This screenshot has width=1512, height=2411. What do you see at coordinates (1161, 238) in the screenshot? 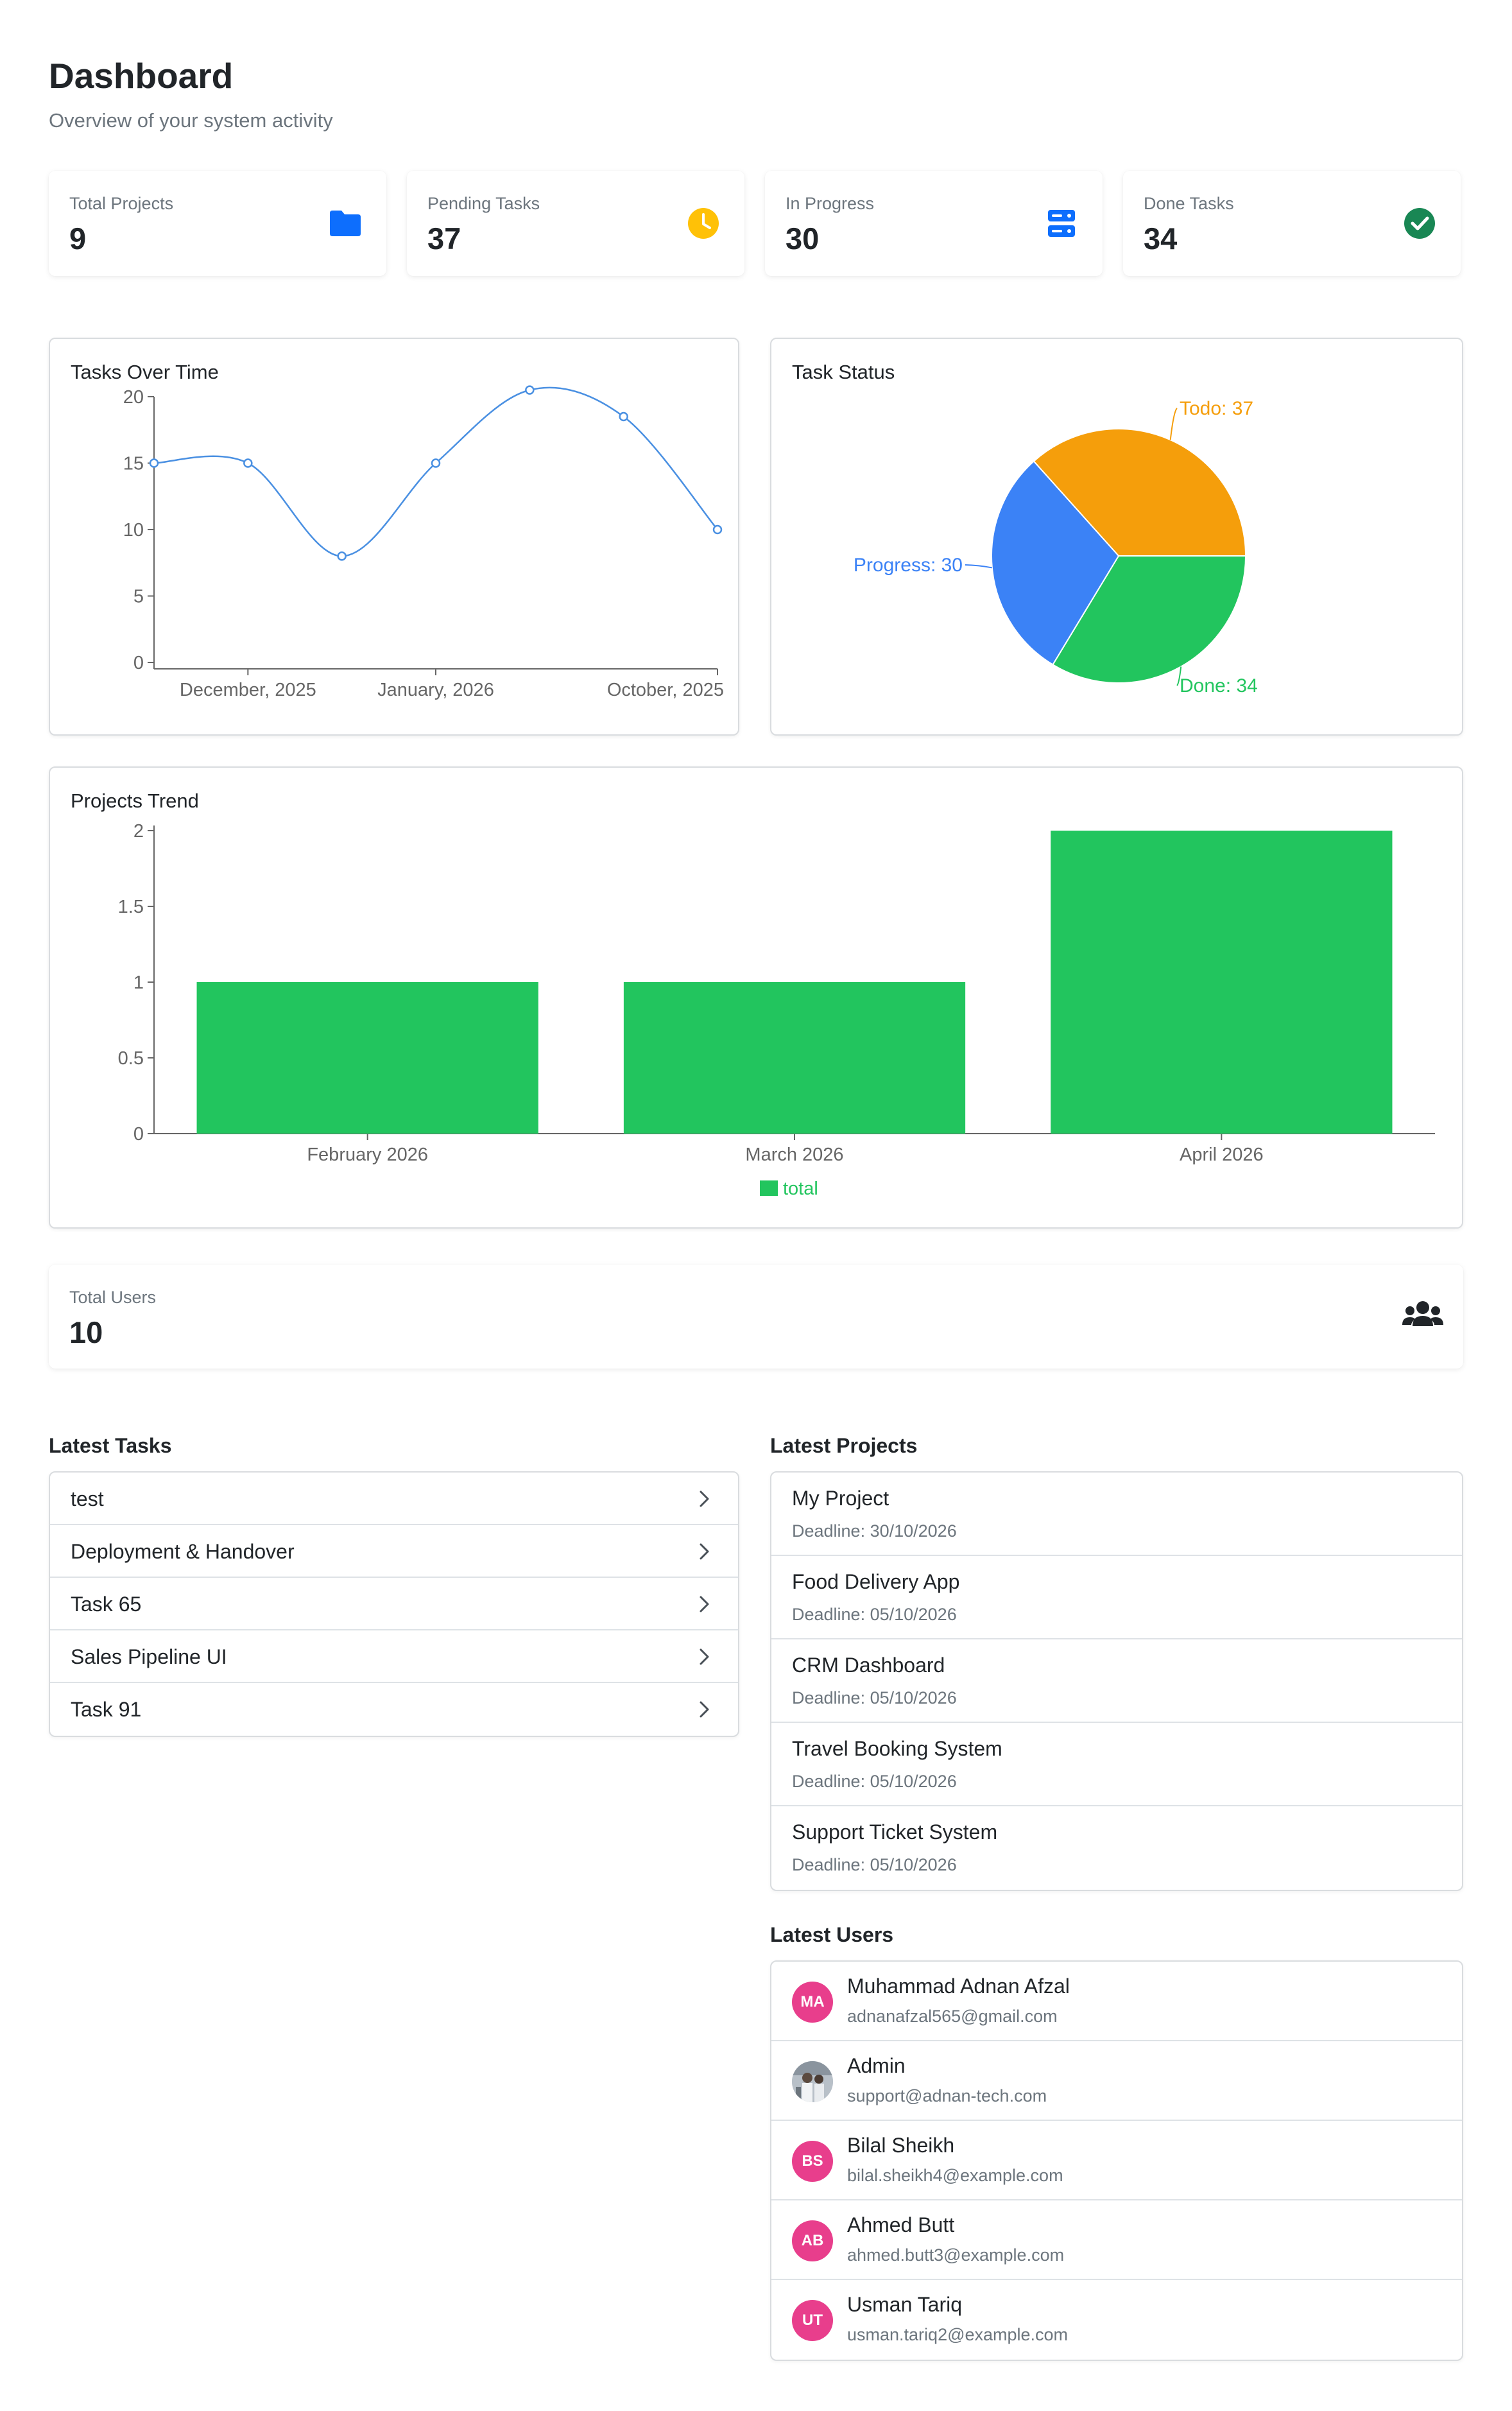
I see `stat-value: 34` at bounding box center [1161, 238].